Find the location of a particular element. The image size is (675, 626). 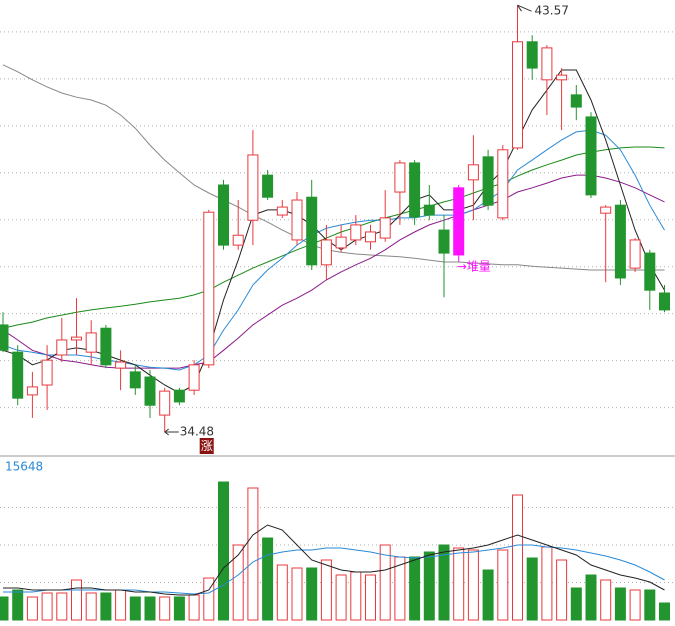

ma-line is located at coordinates (334, 560).